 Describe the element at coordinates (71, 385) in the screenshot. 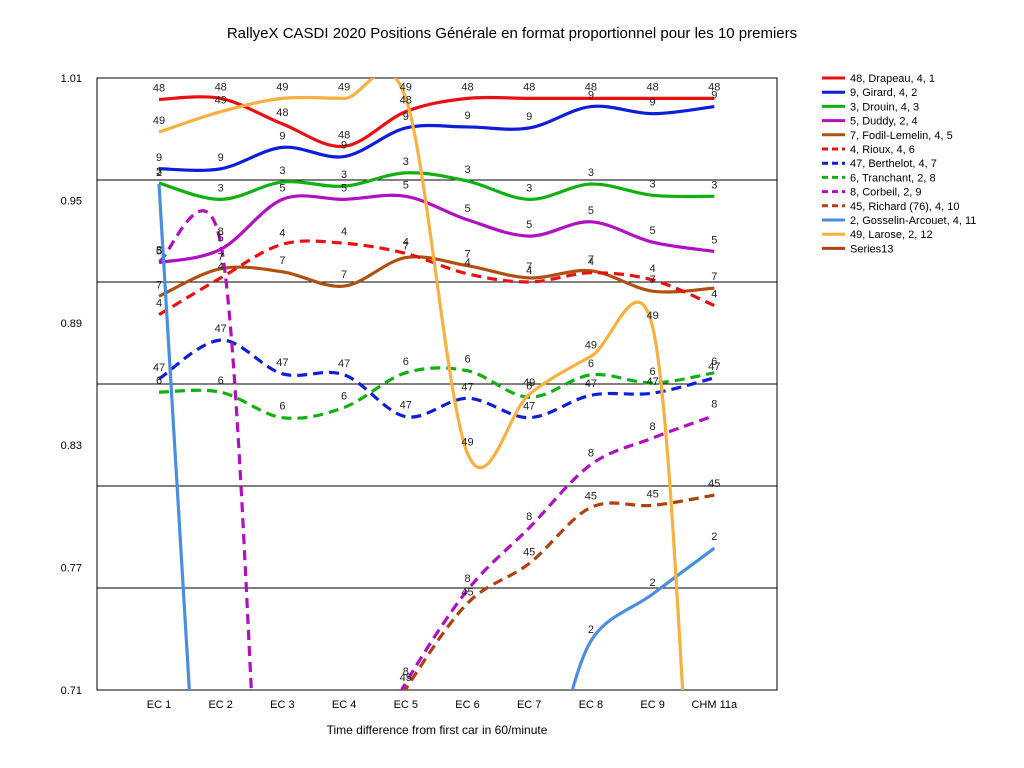

I see `y-axis: 0.71 0.77 0.83 0.89 0.95 1.01` at that location.